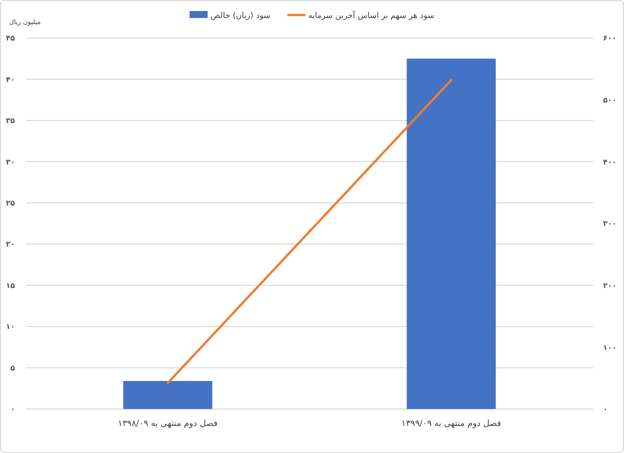 This screenshot has width=624, height=453. Describe the element at coordinates (451, 423) in the screenshot. I see `x-tick-label: فصل دوم منتهی به ۱۳۹۹/۰۹` at that location.